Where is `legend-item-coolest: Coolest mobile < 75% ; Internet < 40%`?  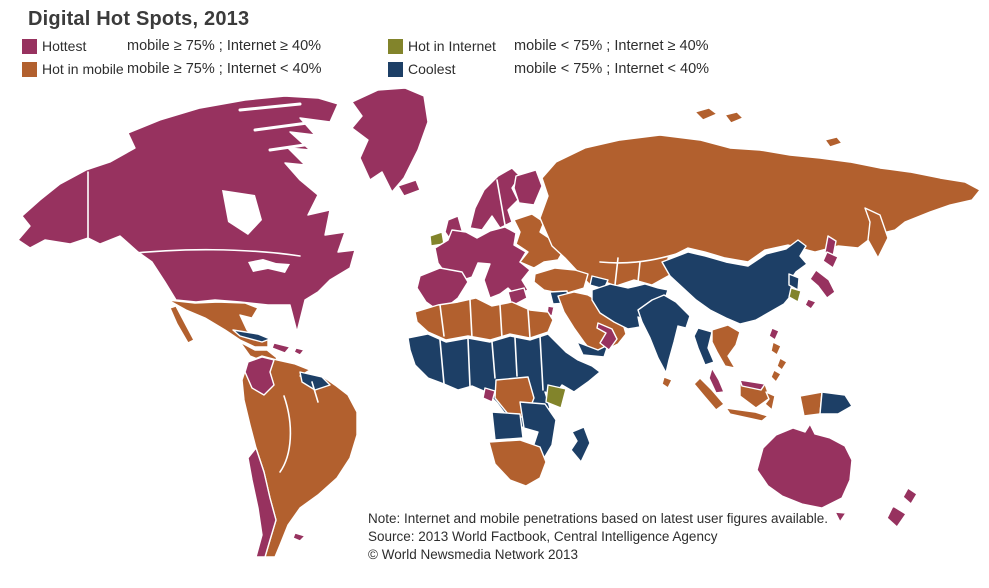 legend-item-coolest: Coolest mobile < 75% ; Internet < 40% is located at coordinates (548, 69).